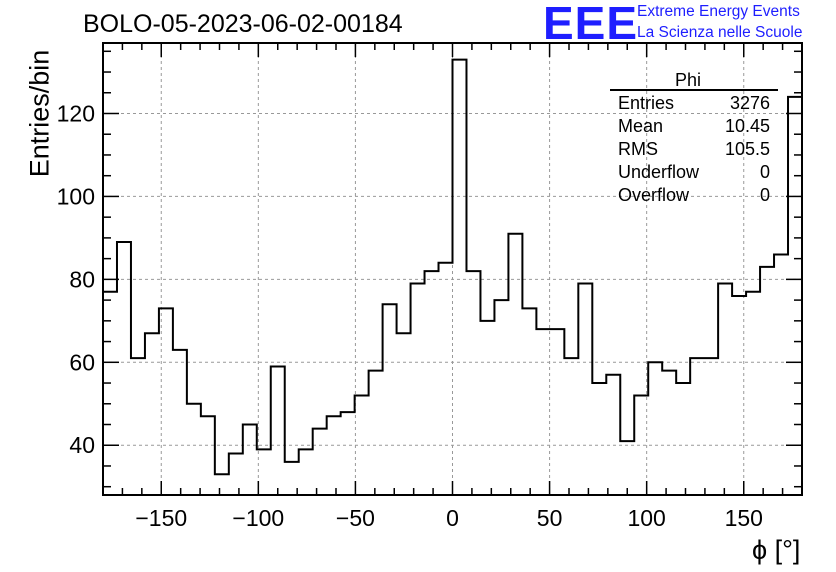  What do you see at coordinates (161, 518) in the screenshot?
I see `x-tick-label: −150` at bounding box center [161, 518].